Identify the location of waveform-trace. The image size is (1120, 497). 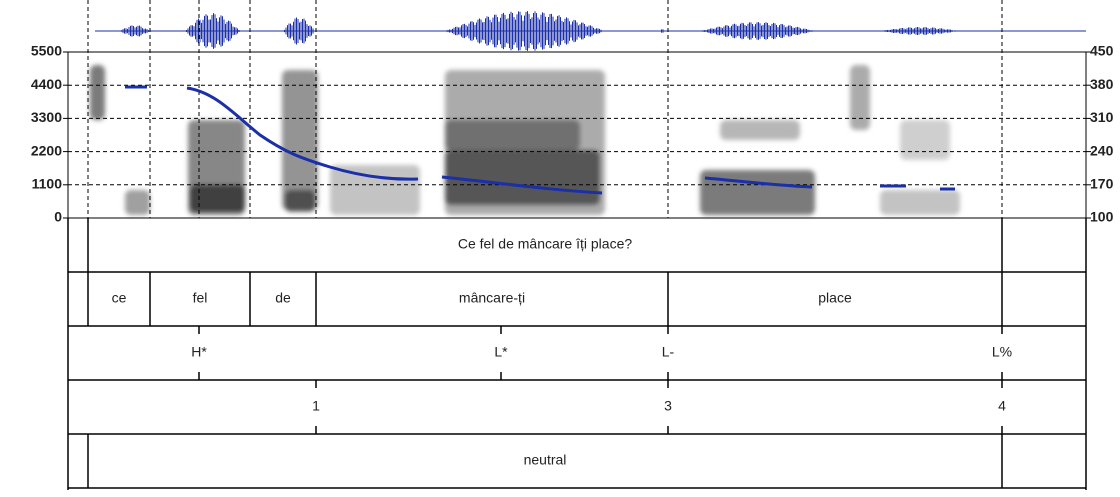
(540, 31).